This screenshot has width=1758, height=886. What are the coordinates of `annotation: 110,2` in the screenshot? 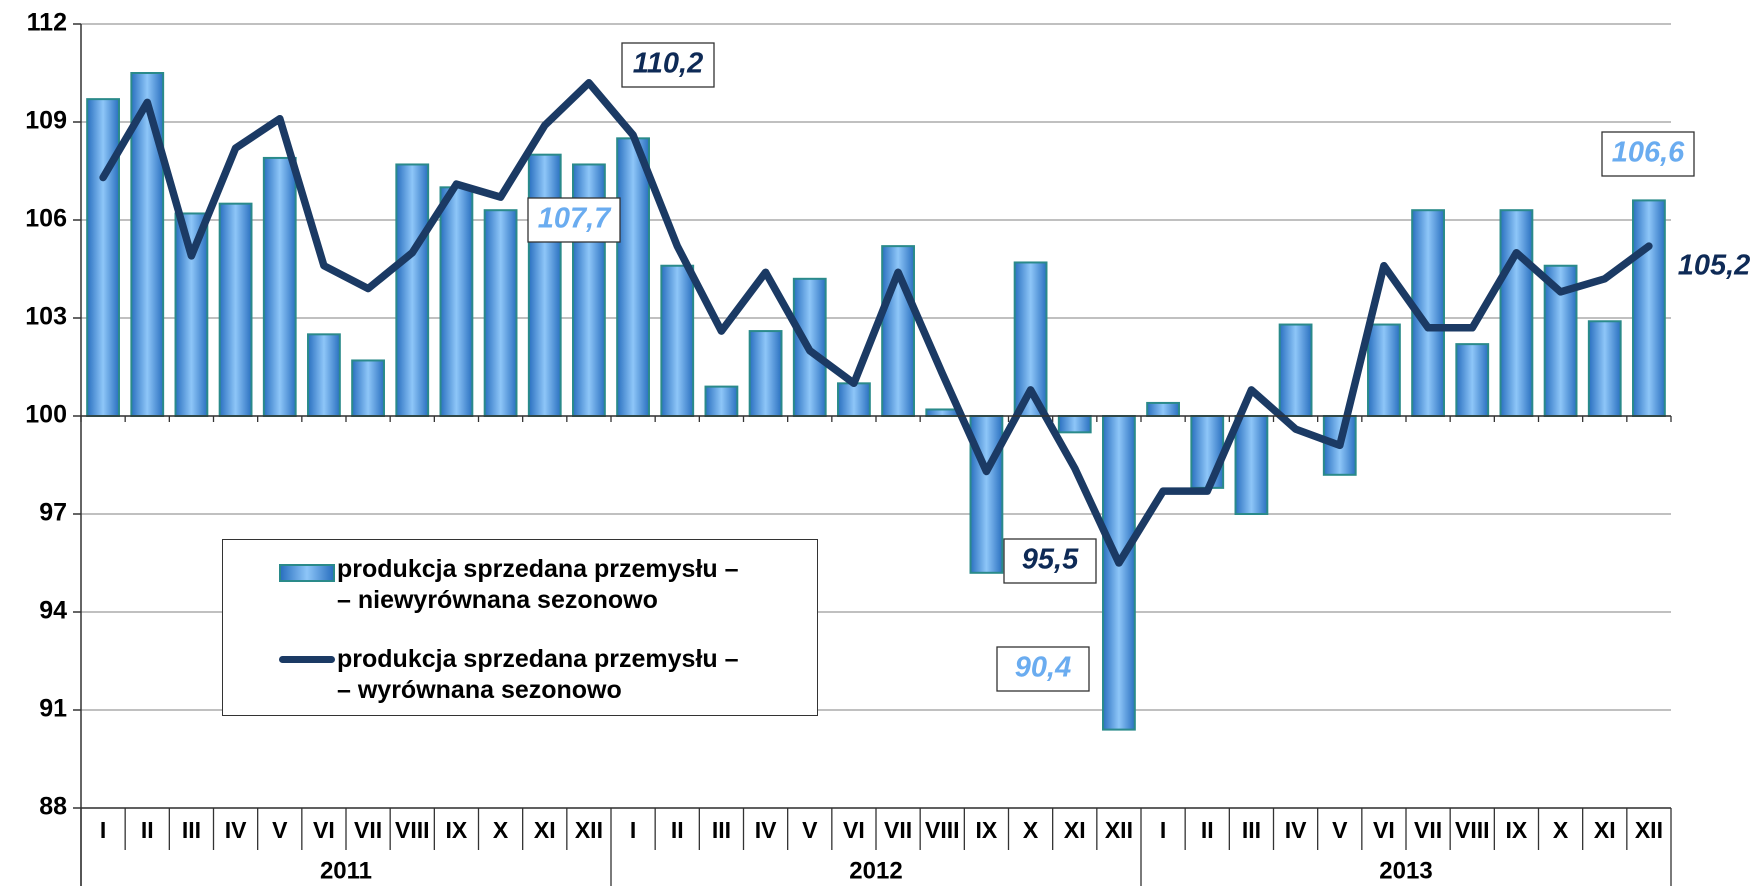 It's located at (668, 64).